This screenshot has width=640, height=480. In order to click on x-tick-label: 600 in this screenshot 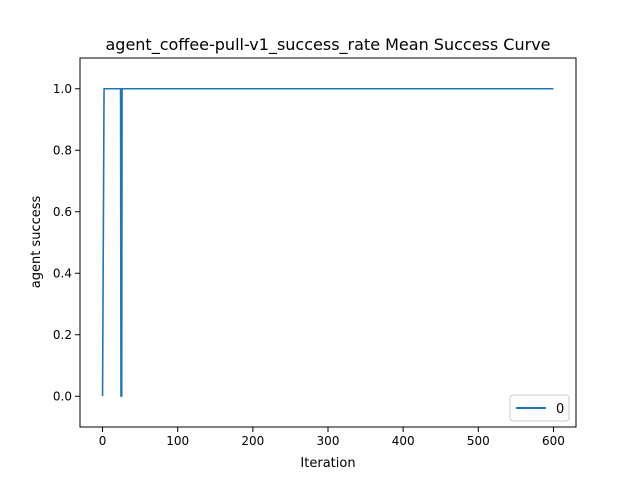, I will do `click(553, 441)`.